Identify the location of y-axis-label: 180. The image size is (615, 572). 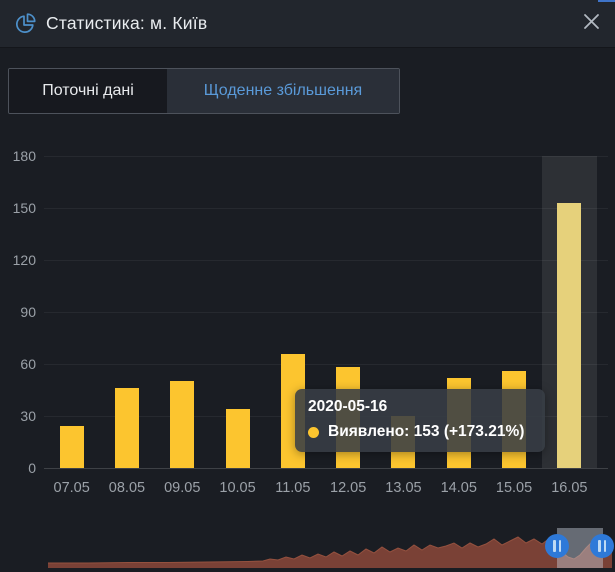
(24, 156).